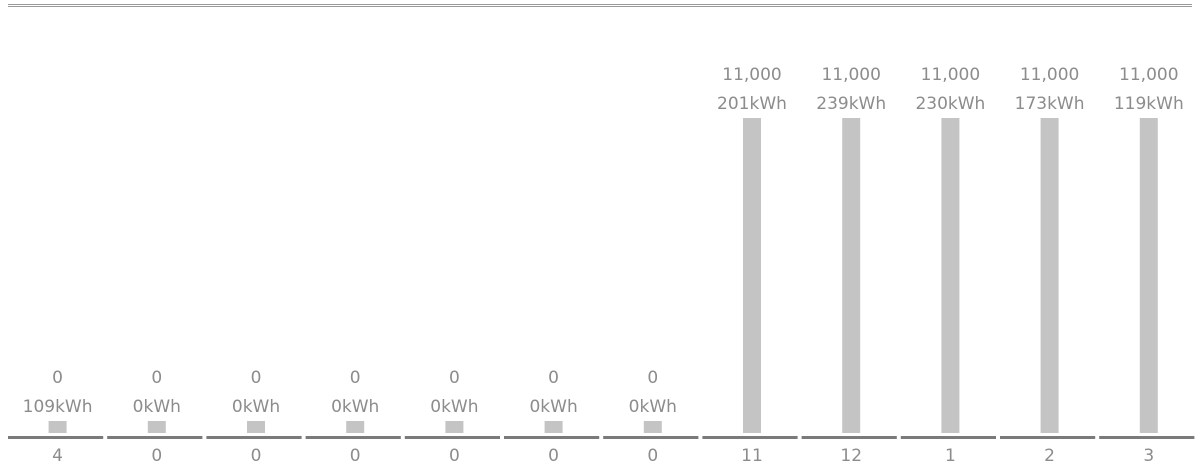 The image size is (1200, 467). I want to click on top-rule, so click(600, 5).